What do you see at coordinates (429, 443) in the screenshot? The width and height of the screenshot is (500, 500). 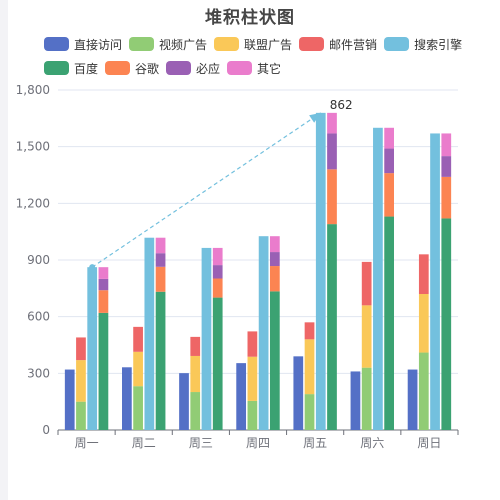 I see `x-tick-label: 周日` at bounding box center [429, 443].